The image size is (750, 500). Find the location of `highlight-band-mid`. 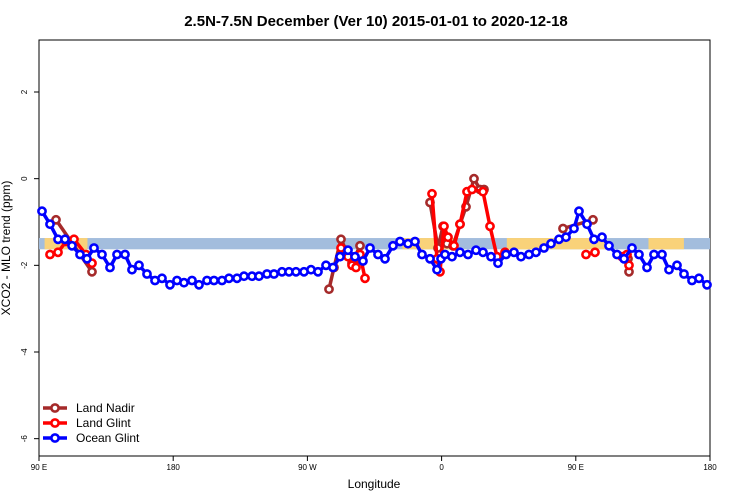

highlight-band-mid is located at coordinates (428, 244).